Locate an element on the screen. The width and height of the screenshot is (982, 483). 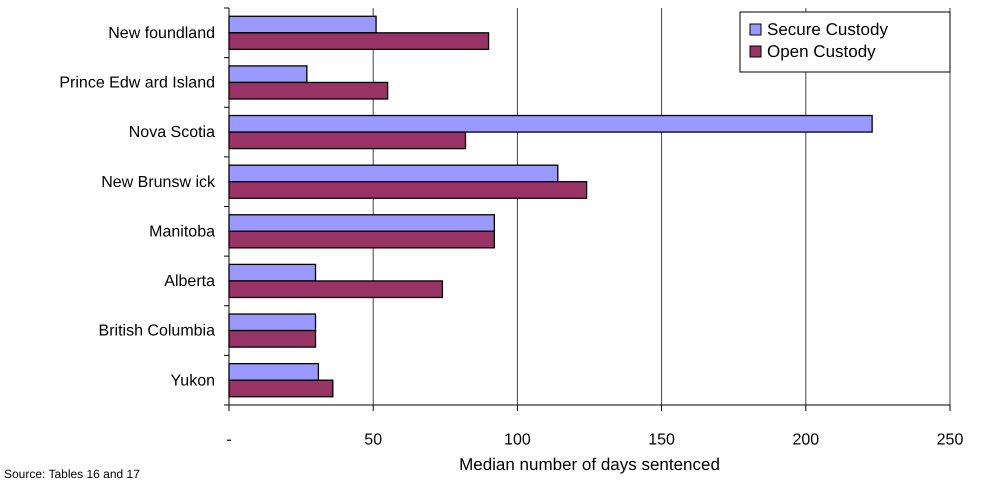
y-tick-label: New Brunsw ick is located at coordinates (158, 182).